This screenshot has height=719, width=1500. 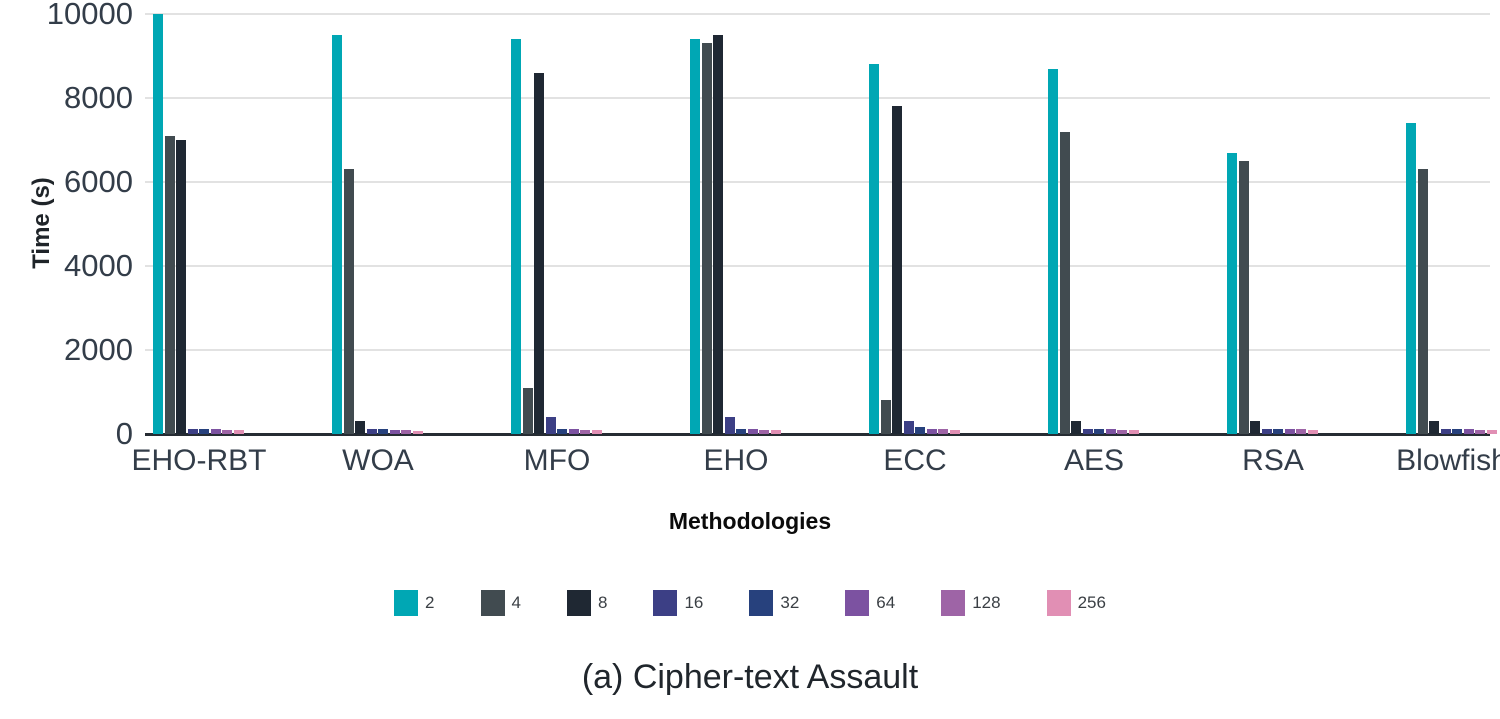 I want to click on legend-item-128: 128, so click(x=971, y=603).